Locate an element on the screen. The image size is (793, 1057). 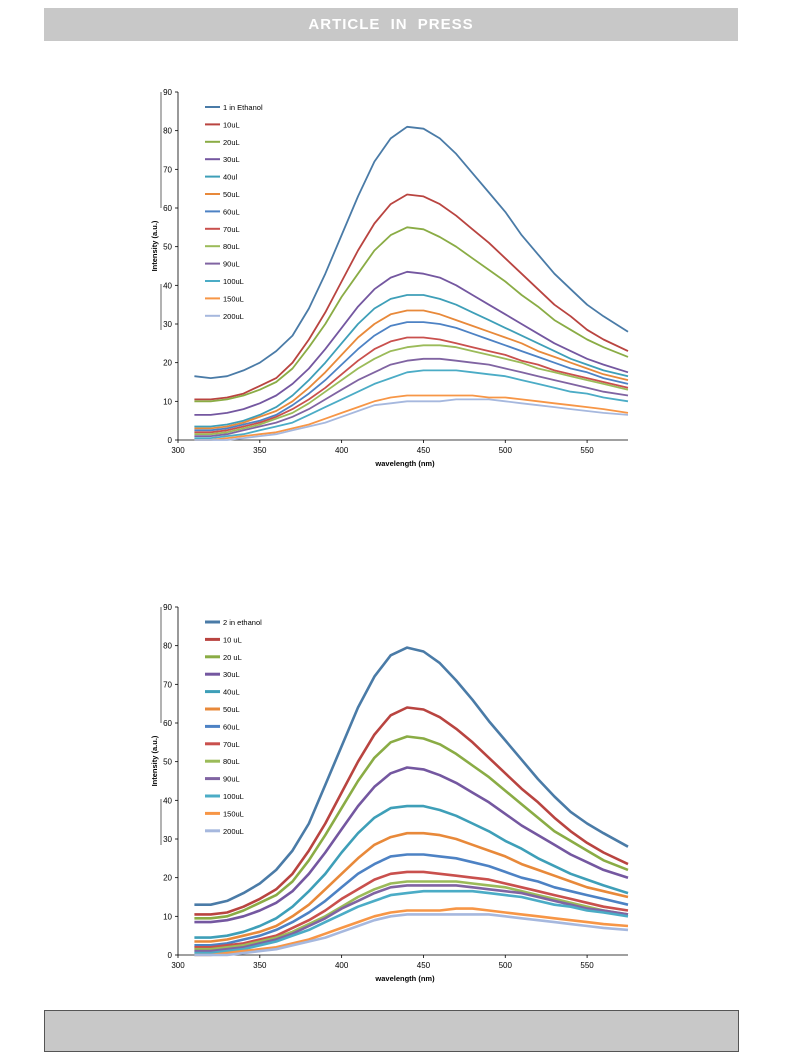
legend-label: 40uL is located at coordinates (231, 692).